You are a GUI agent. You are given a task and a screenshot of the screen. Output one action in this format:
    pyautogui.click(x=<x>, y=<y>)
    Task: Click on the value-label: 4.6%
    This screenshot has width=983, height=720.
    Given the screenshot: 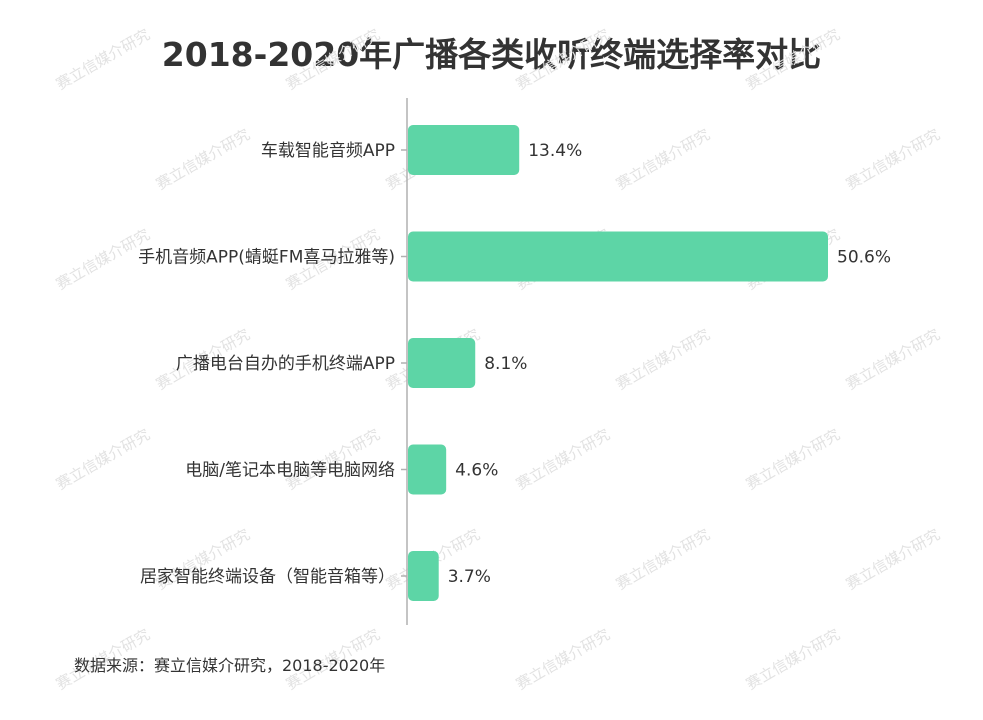 What is the action you would take?
    pyautogui.click(x=476, y=471)
    